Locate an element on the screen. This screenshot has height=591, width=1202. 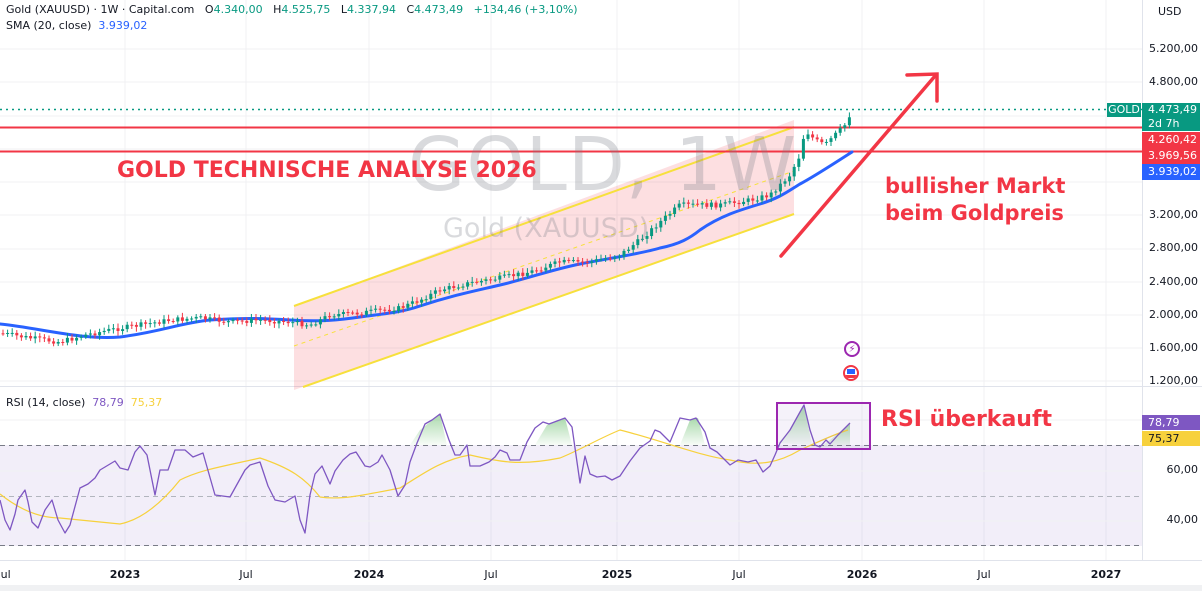
ohlc-high: 4.525,75 is located at coordinates (306, 9).